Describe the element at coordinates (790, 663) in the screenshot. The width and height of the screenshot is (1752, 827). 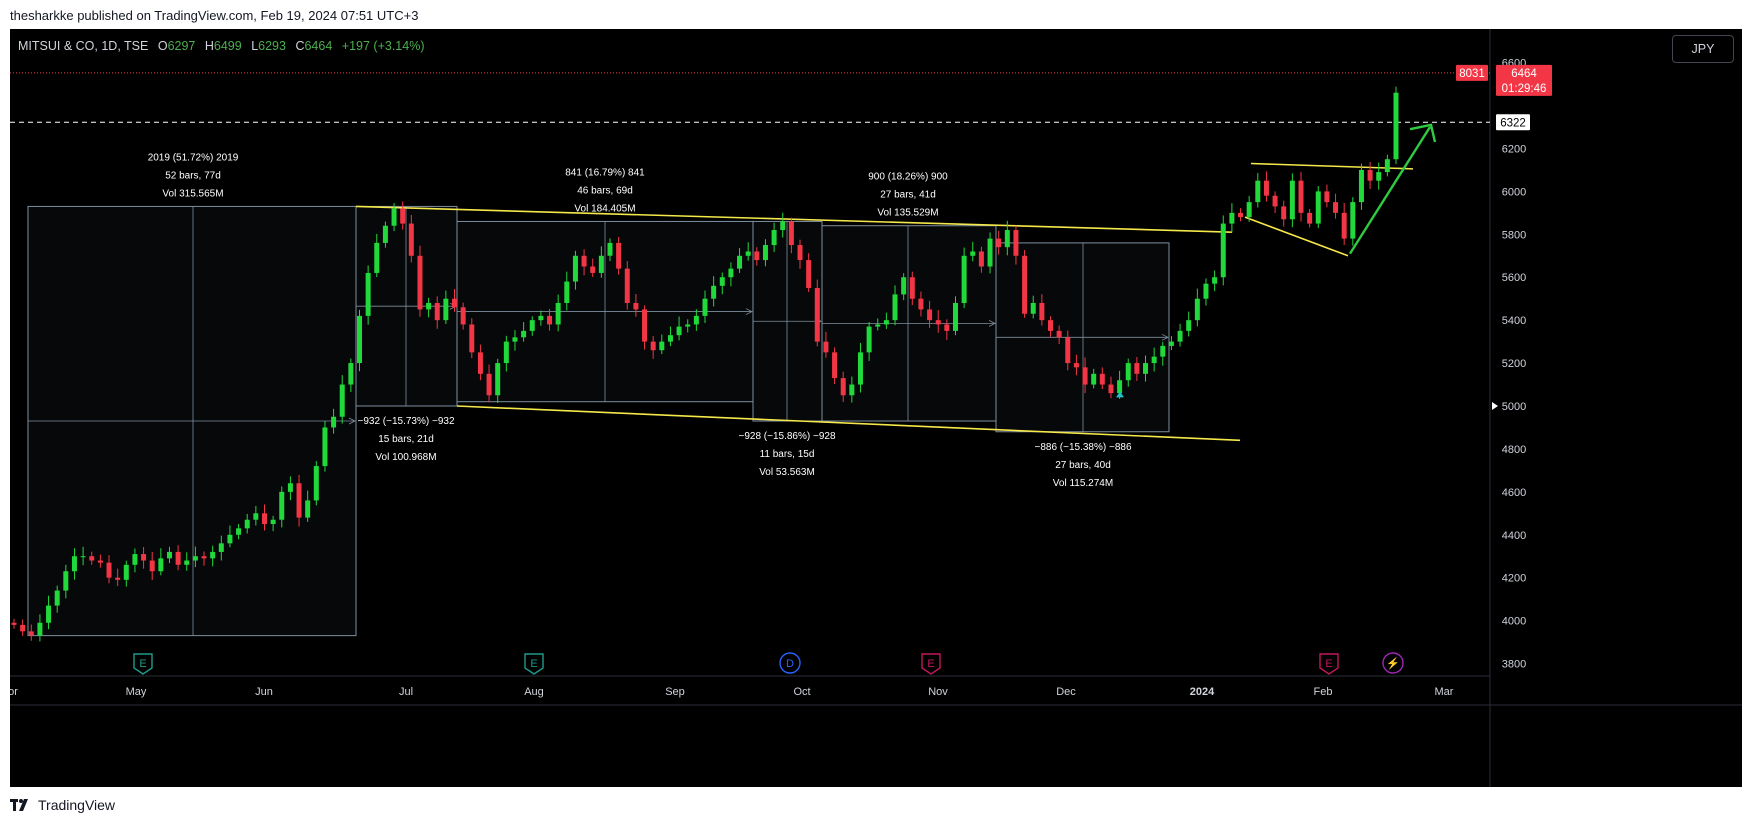
I see `event-dividend-icon: D` at that location.